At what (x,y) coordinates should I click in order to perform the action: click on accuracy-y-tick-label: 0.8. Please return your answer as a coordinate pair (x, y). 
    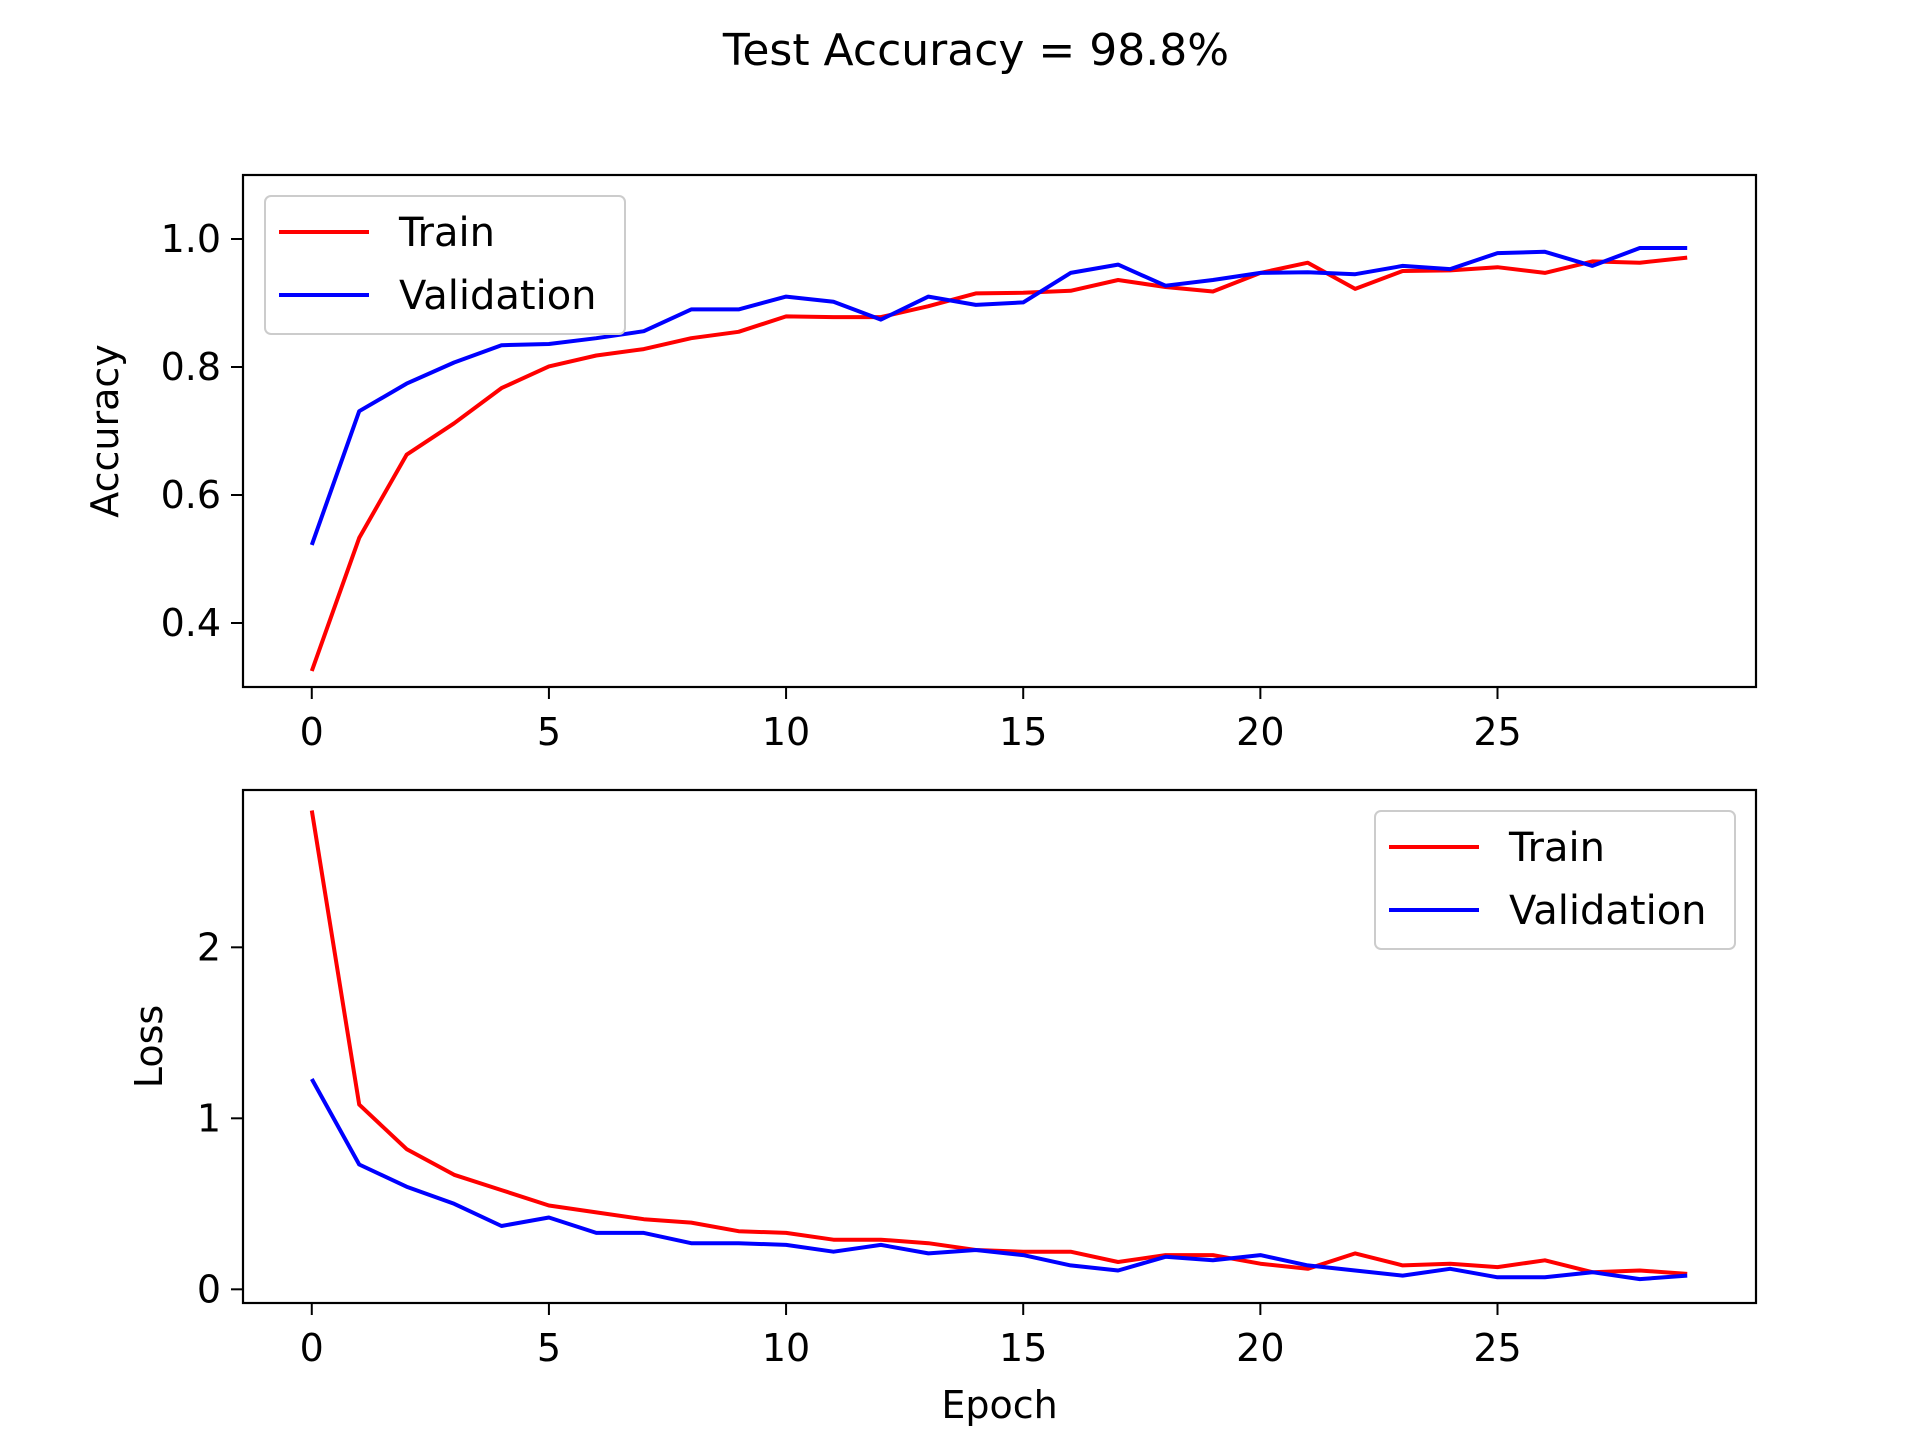
    Looking at the image, I should click on (191, 367).